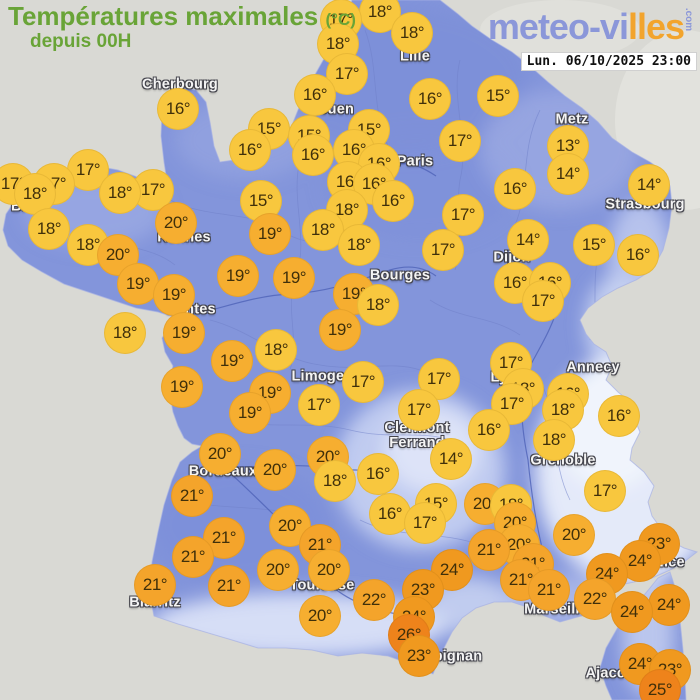  Describe the element at coordinates (656, 26) in the screenshot. I see `logo-orange-part: lles` at that location.